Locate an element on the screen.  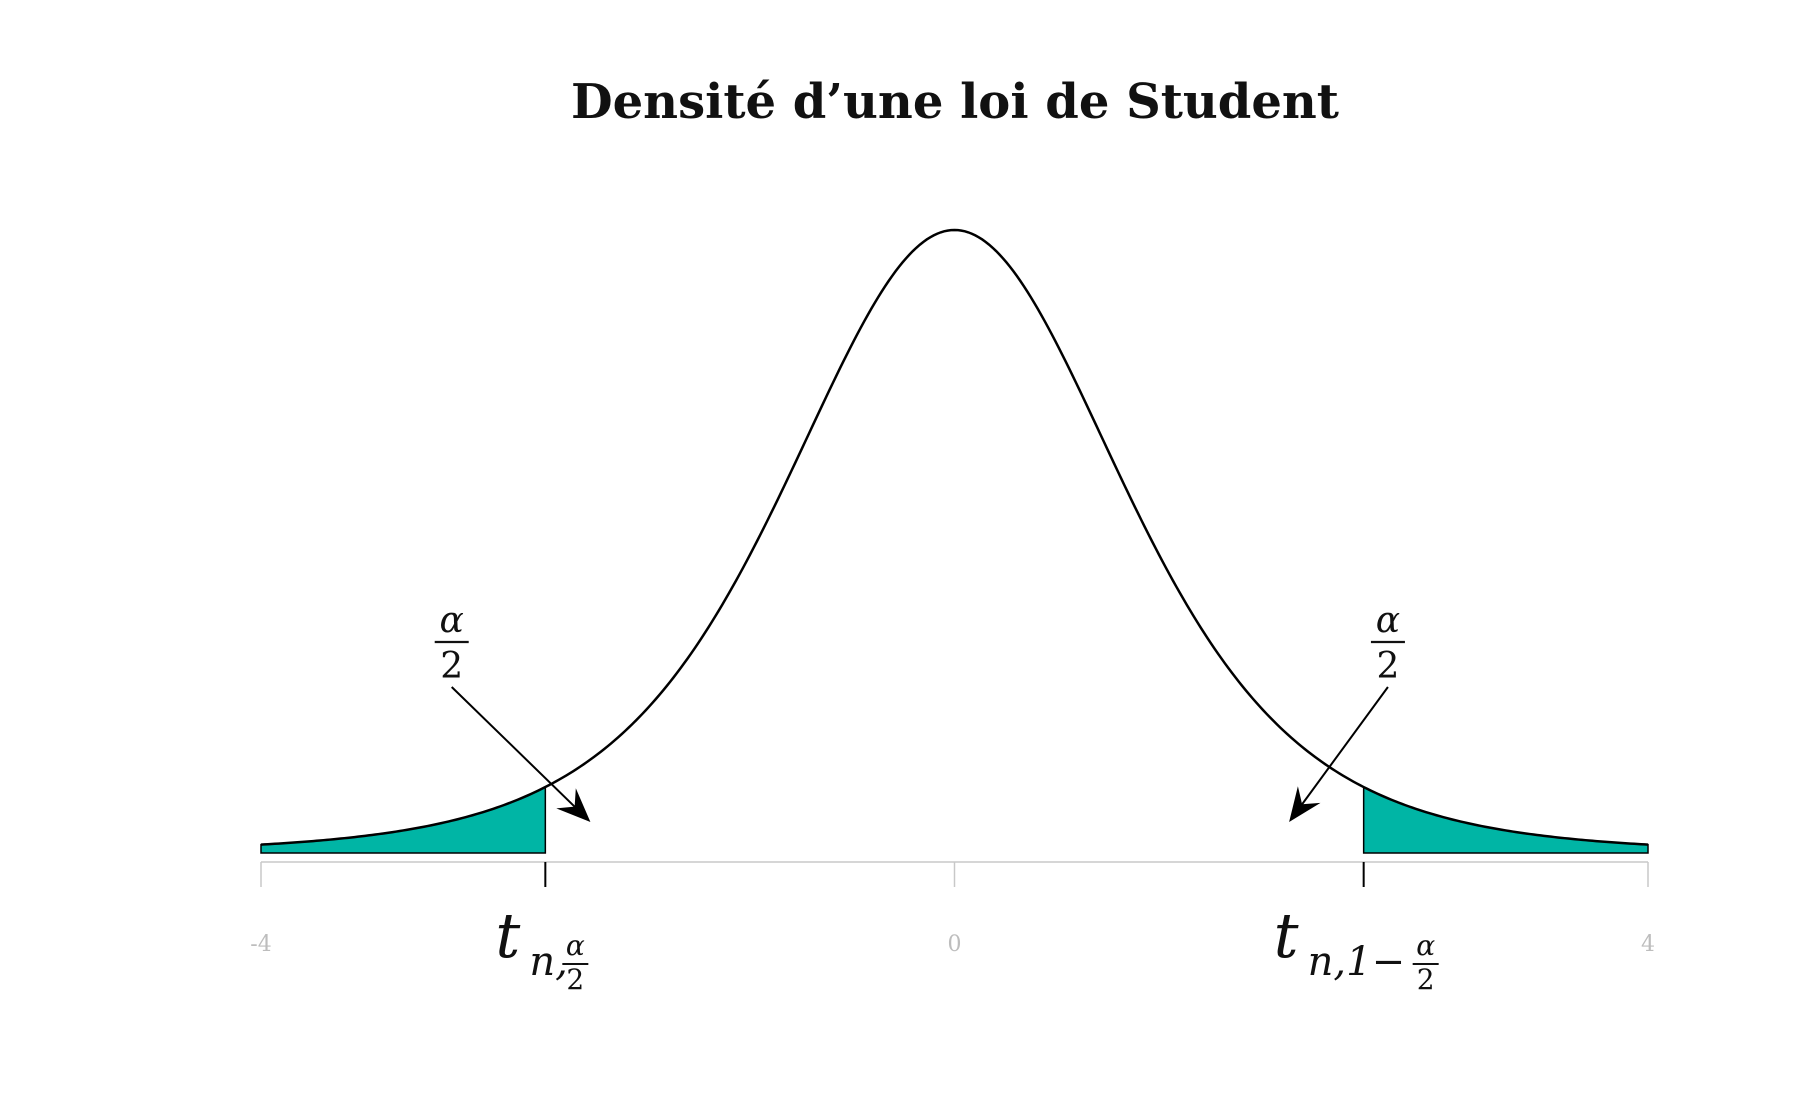
alpha-half-annotation-left: α 2 is located at coordinates (451, 643).